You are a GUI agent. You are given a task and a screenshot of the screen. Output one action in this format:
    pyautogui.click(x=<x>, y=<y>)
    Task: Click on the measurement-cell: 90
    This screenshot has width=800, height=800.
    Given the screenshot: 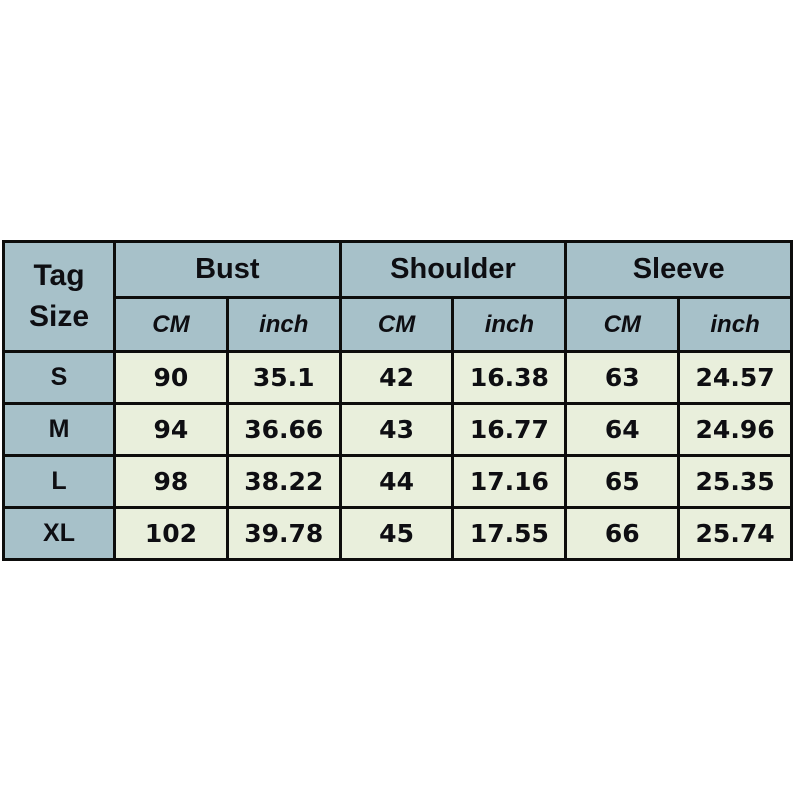 What is the action you would take?
    pyautogui.click(x=171, y=377)
    